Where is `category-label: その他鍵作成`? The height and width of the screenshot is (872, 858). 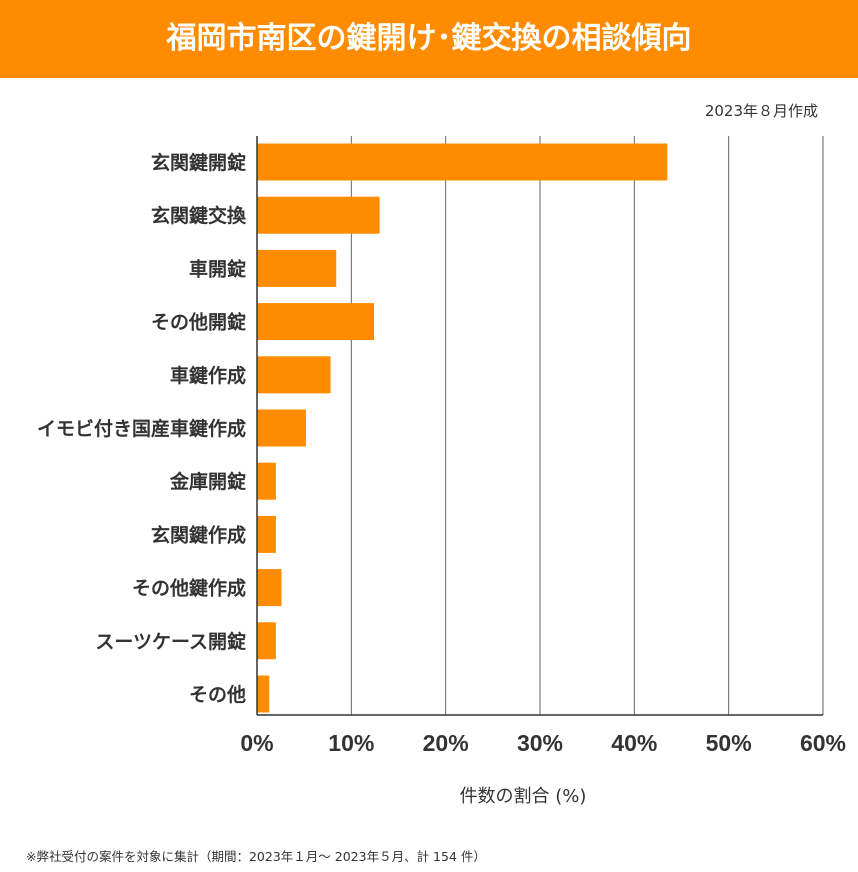
category-label: その他鍵作成 is located at coordinates (189, 588).